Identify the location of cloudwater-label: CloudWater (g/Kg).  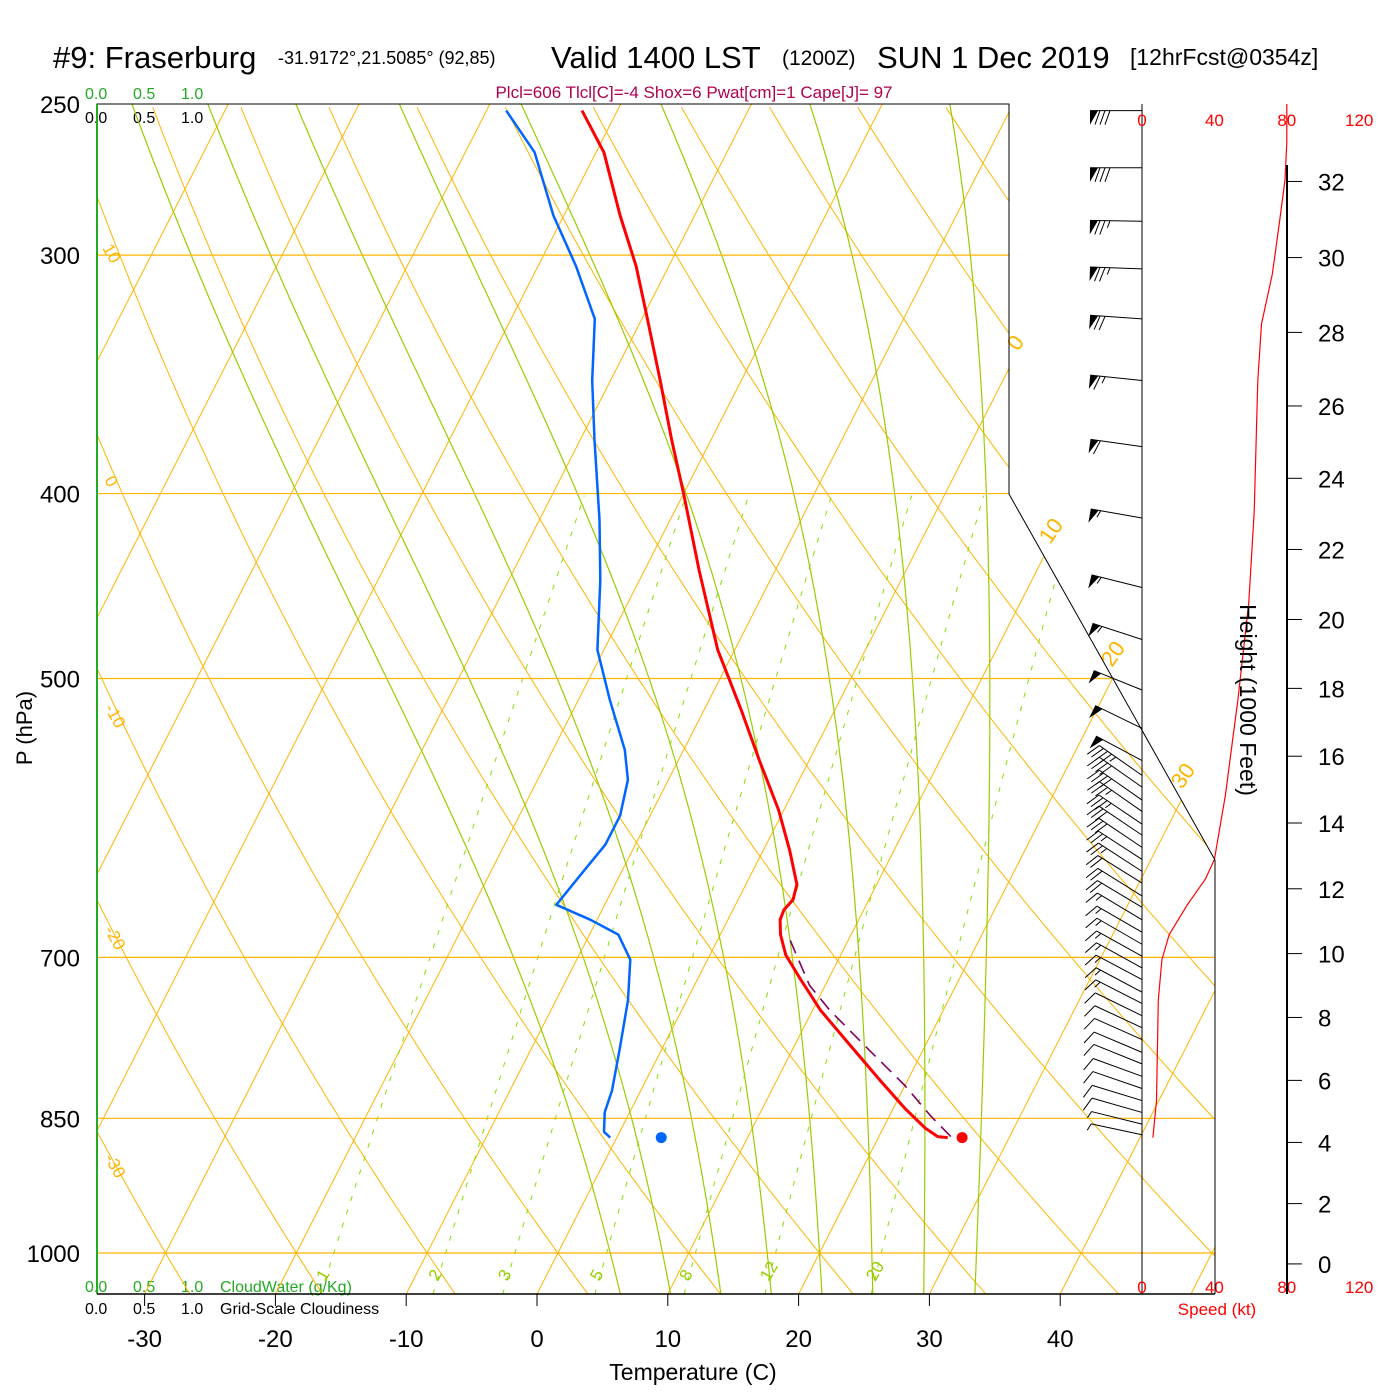
(286, 1287).